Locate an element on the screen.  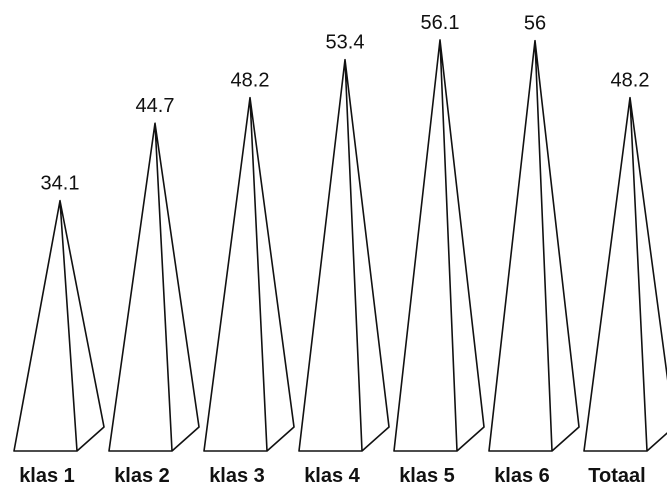
category-label-1: klas 1 is located at coordinates (47, 476).